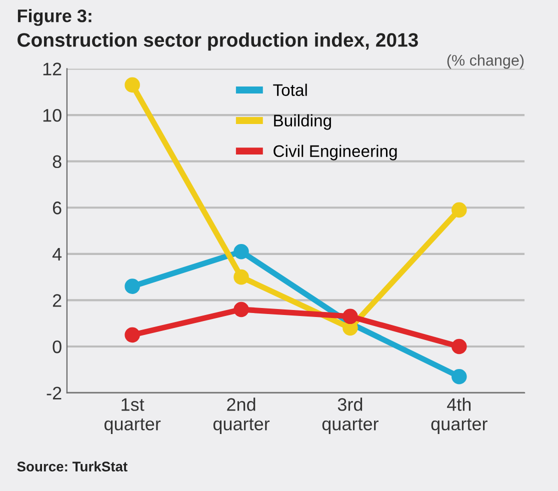 The height and width of the screenshot is (491, 558). What do you see at coordinates (485, 61) in the screenshot?
I see `text: (% change)` at bounding box center [485, 61].